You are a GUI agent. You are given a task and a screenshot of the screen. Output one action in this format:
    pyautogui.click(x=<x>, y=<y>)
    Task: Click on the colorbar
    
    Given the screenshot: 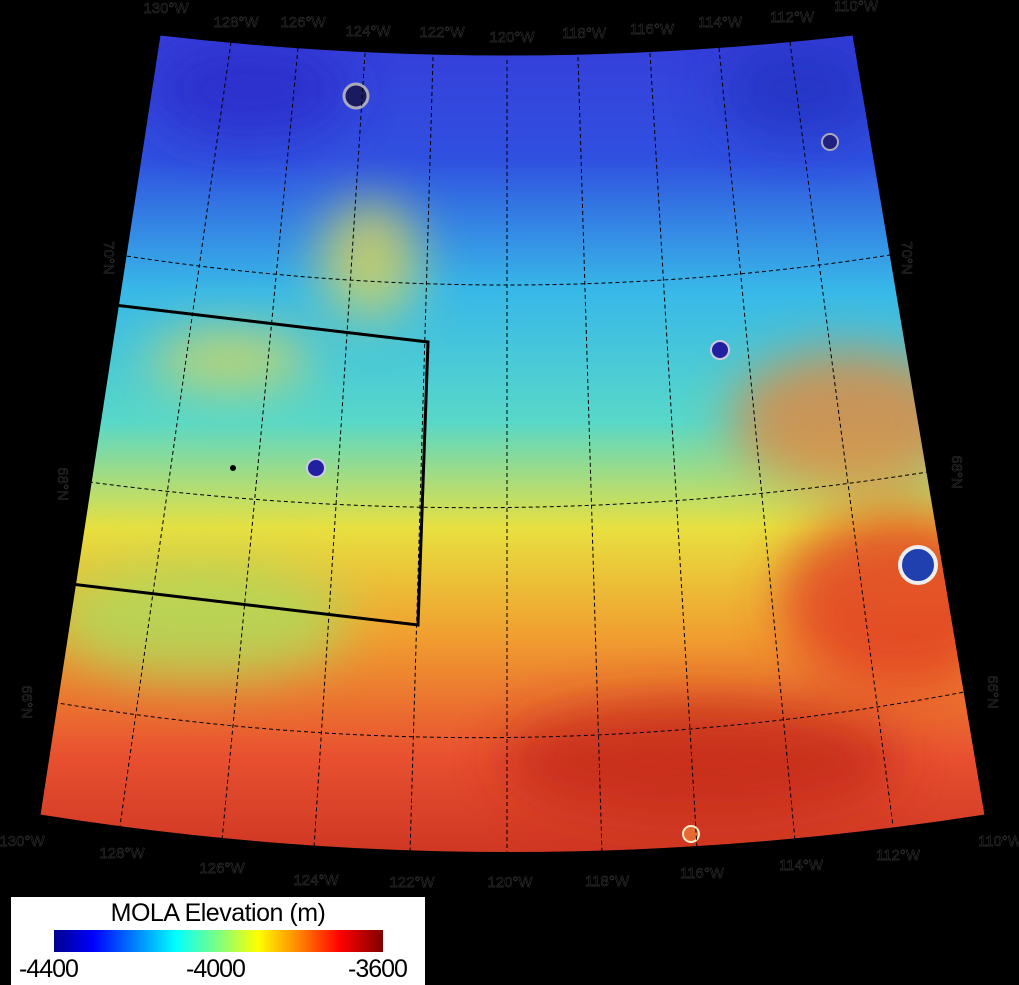 What is the action you would take?
    pyautogui.click(x=218, y=941)
    